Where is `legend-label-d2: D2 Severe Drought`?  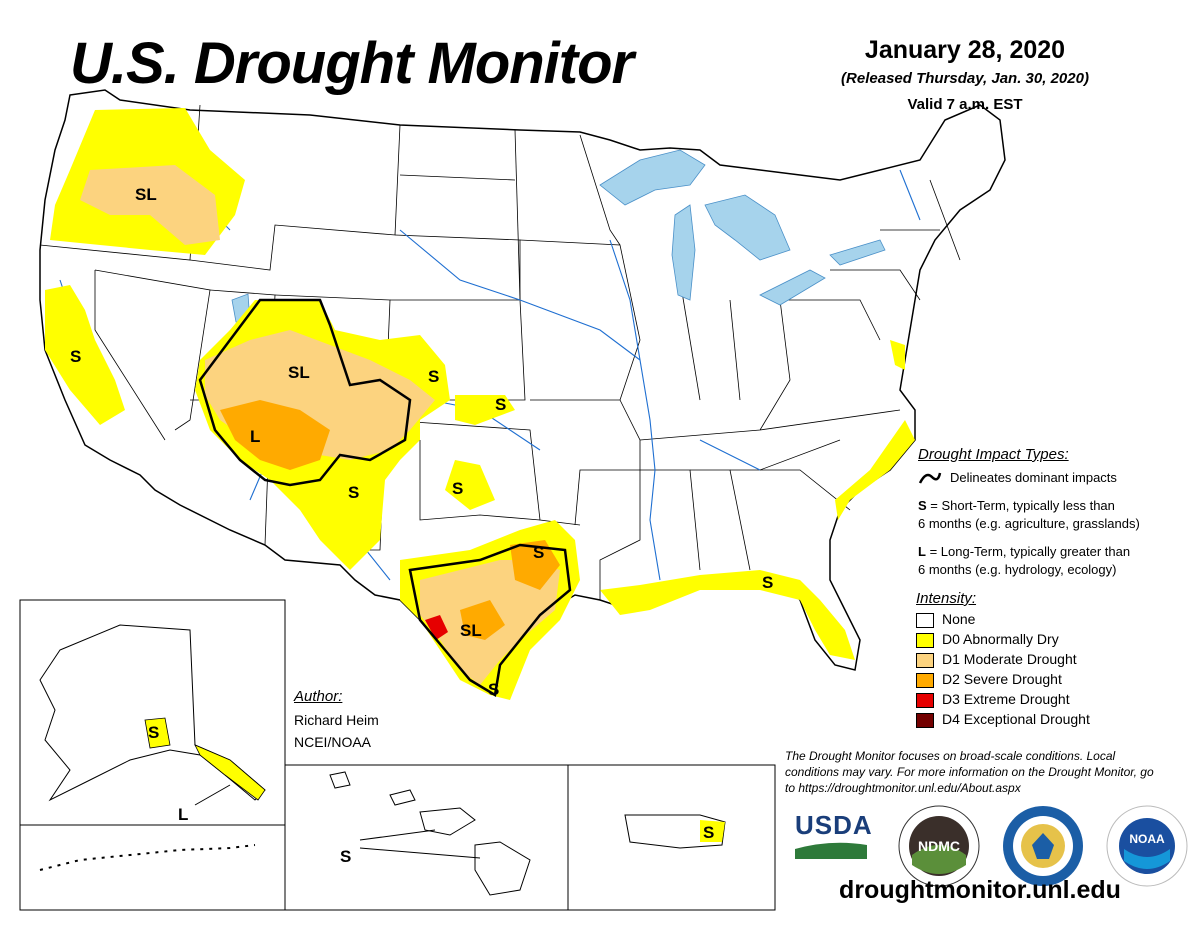
legend-label-d2: D2 Severe Drought is located at coordinates (1002, 679).